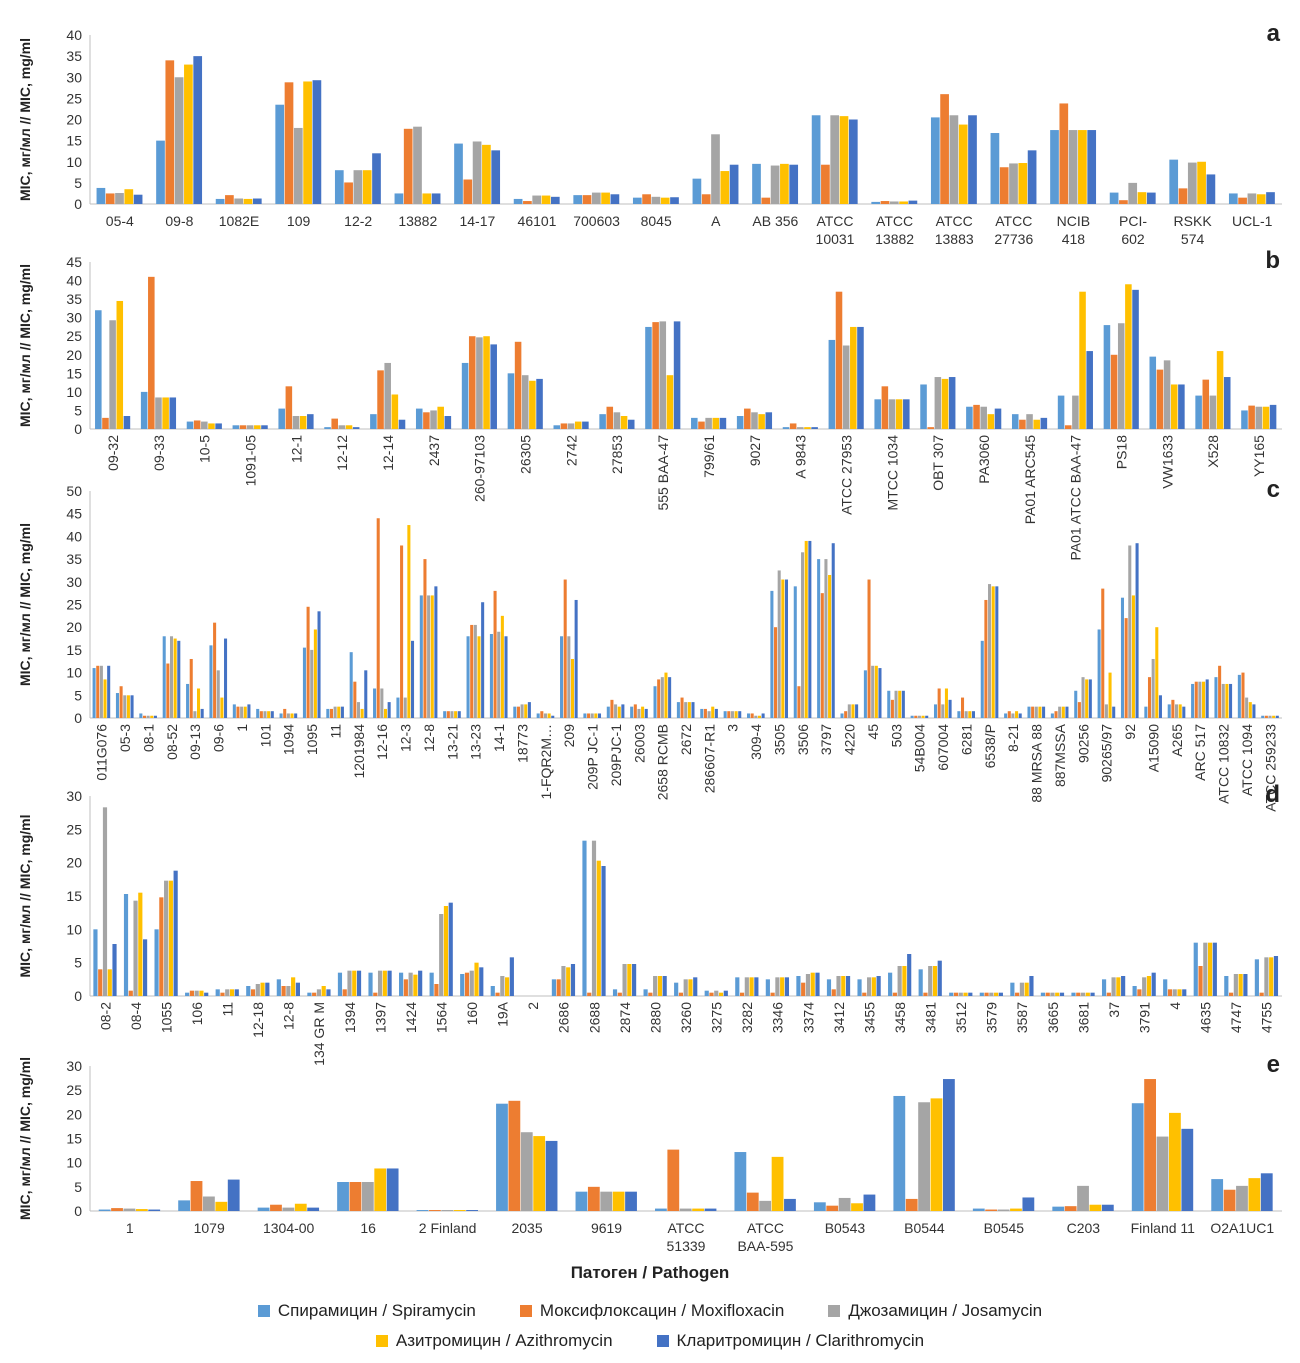 The width and height of the screenshot is (1300, 1363). I want to click on x-tick-label: 3681, so click(1083, 1017).